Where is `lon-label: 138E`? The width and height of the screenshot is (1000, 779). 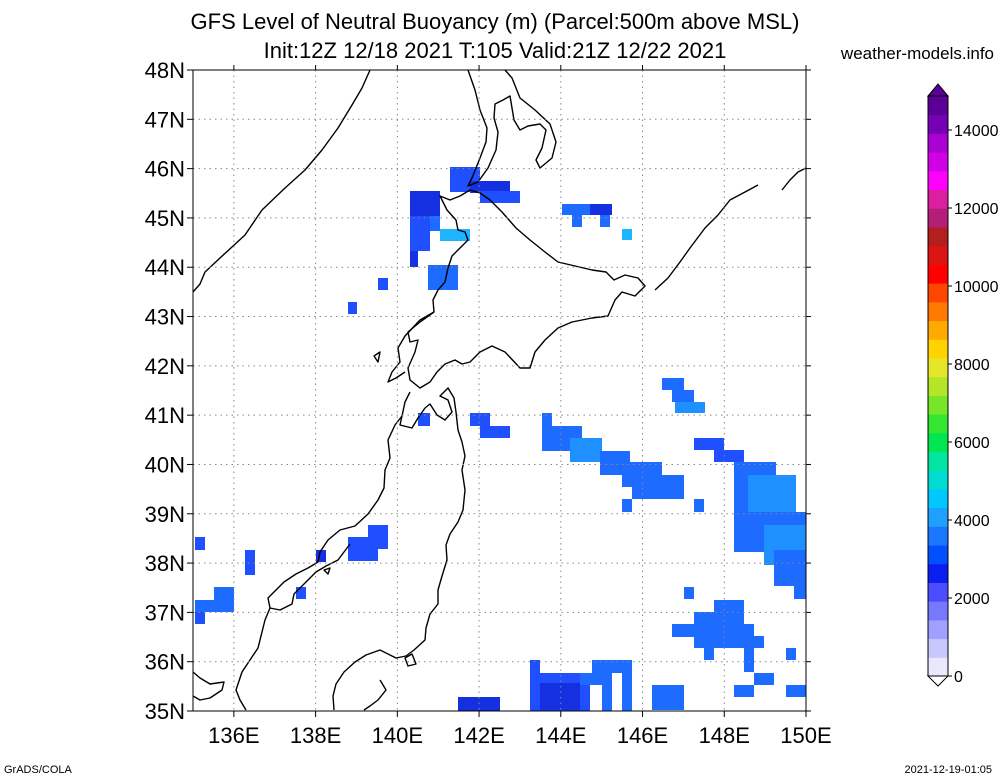 lon-label: 138E is located at coordinates (315, 735).